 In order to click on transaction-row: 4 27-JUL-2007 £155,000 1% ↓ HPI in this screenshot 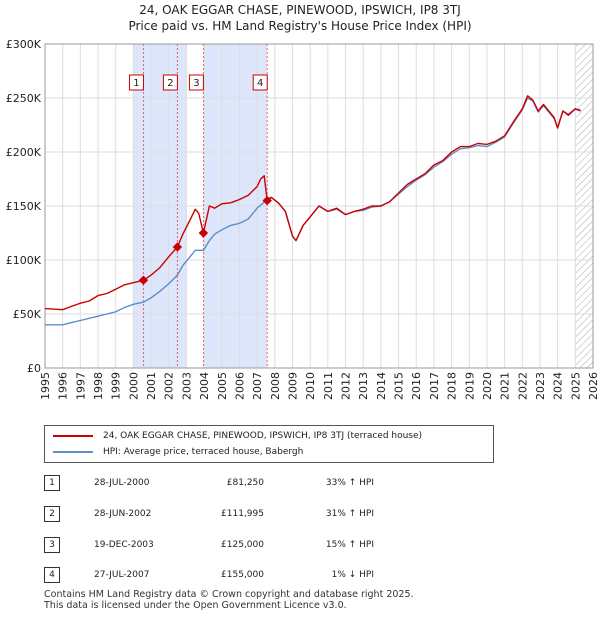, I will do `click(254, 575)`.